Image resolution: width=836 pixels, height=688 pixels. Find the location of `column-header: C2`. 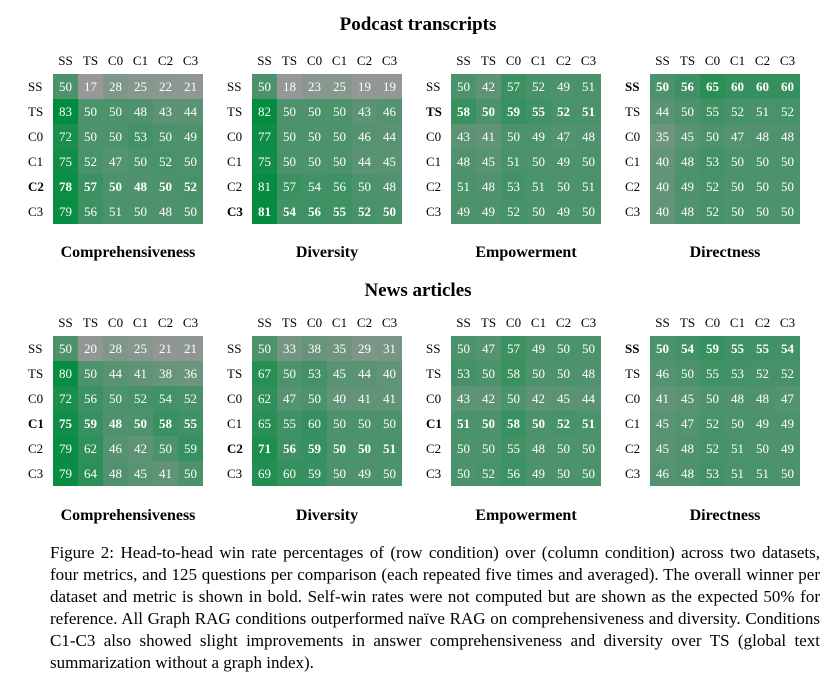

column-header: C2 is located at coordinates (364, 322).